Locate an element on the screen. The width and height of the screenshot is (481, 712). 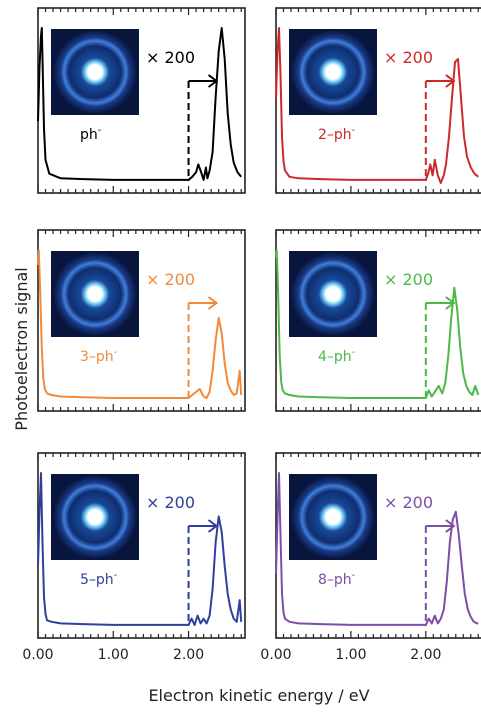
spectrum-panel: × 200 ph- is located at coordinates (141, 100).